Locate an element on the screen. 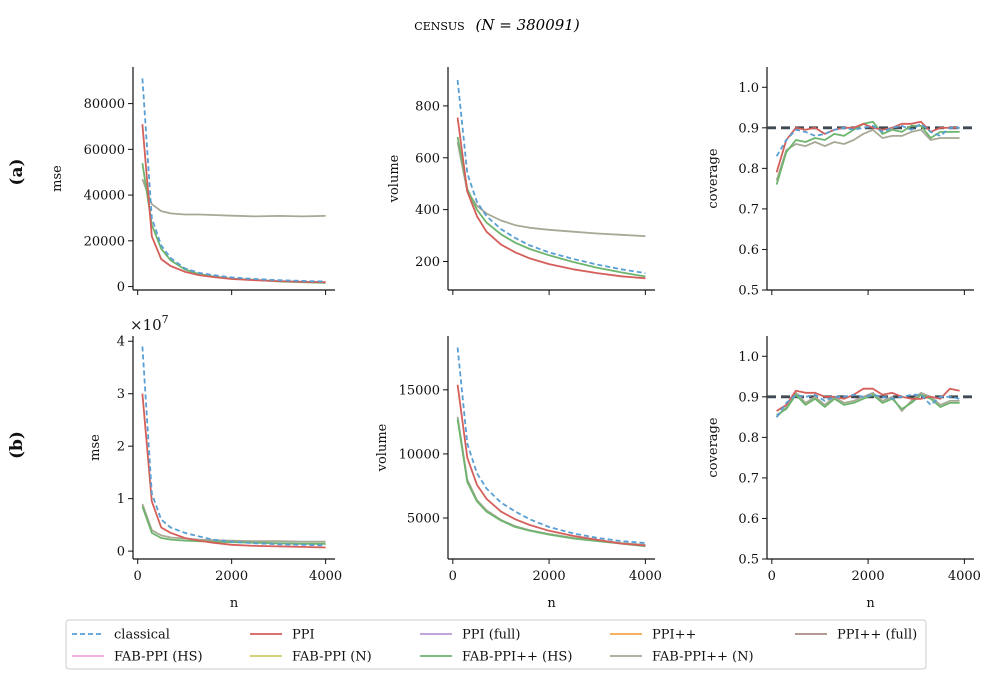 Image resolution: width=997 pixels, height=685 pixels. xlabel-b-coverage: n is located at coordinates (870, 603).